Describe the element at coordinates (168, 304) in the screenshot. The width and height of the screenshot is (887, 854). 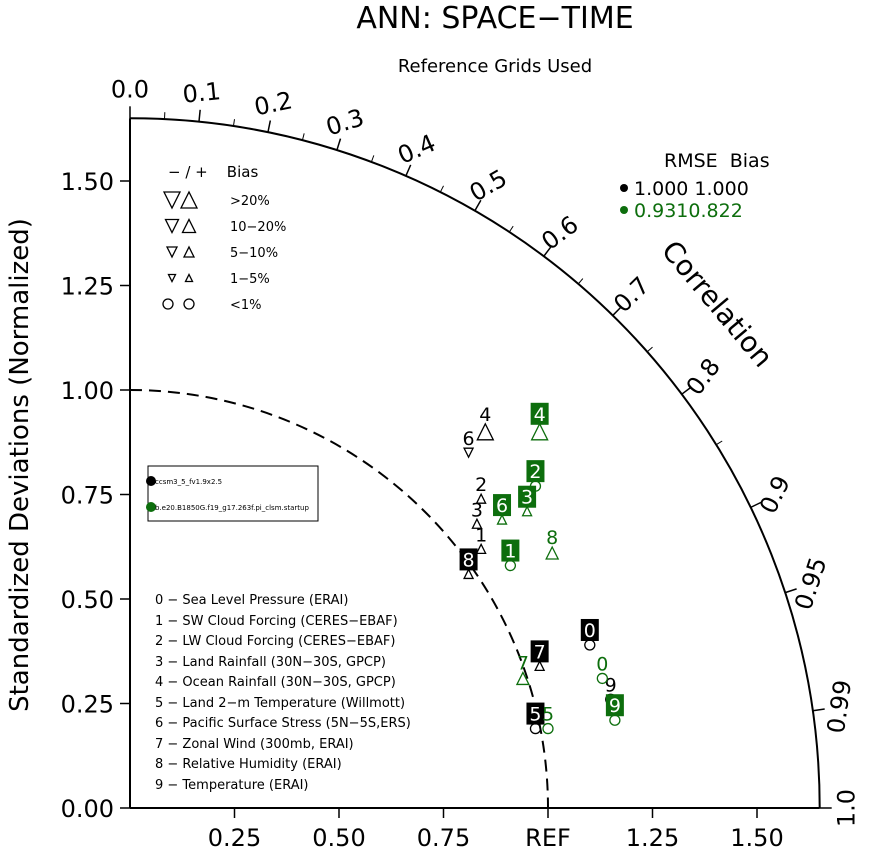
I see `bias-circle-icon` at that location.